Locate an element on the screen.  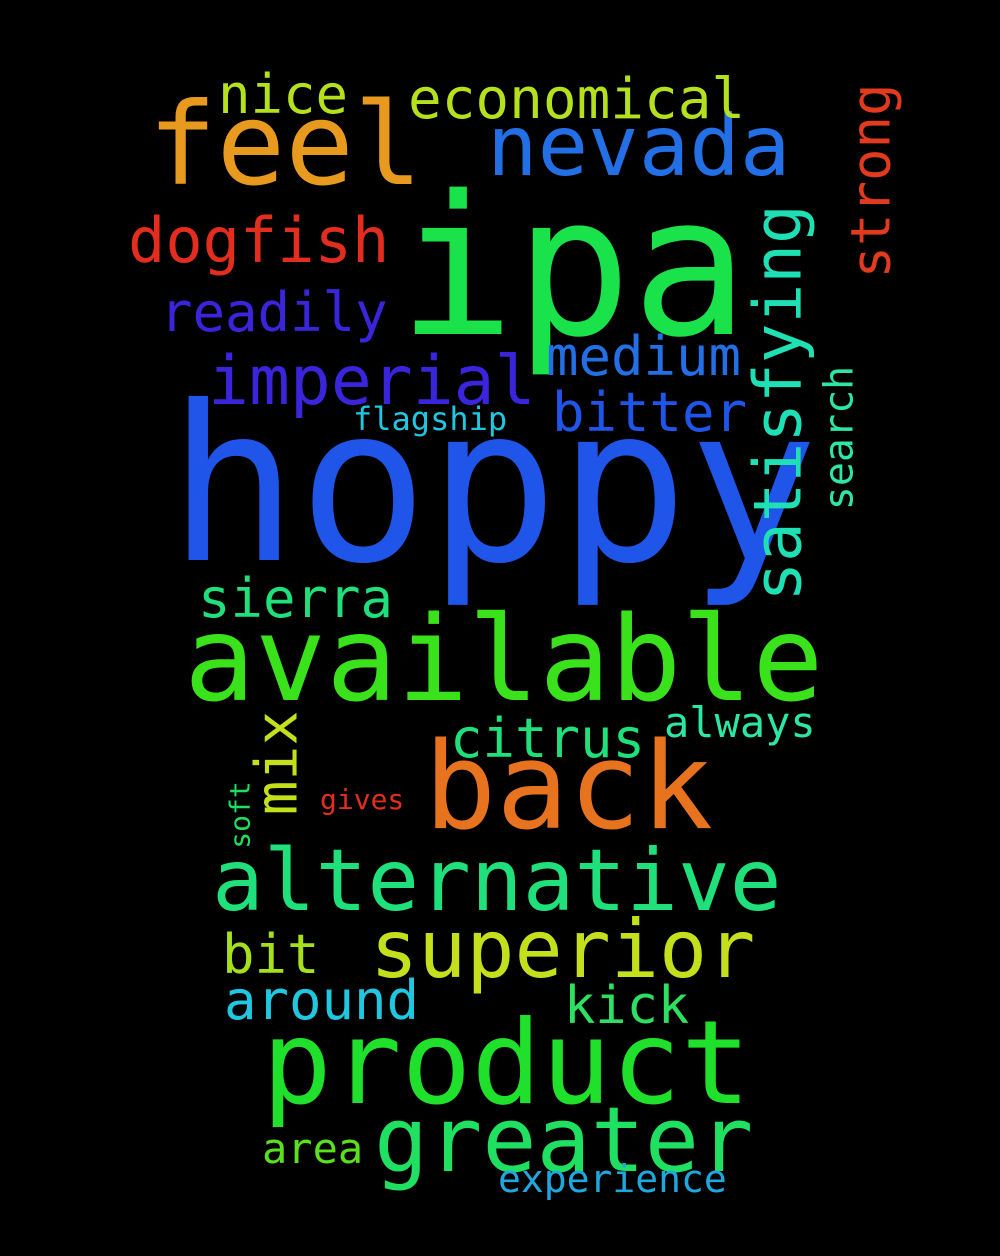
word-around: around is located at coordinates (322, 1000).